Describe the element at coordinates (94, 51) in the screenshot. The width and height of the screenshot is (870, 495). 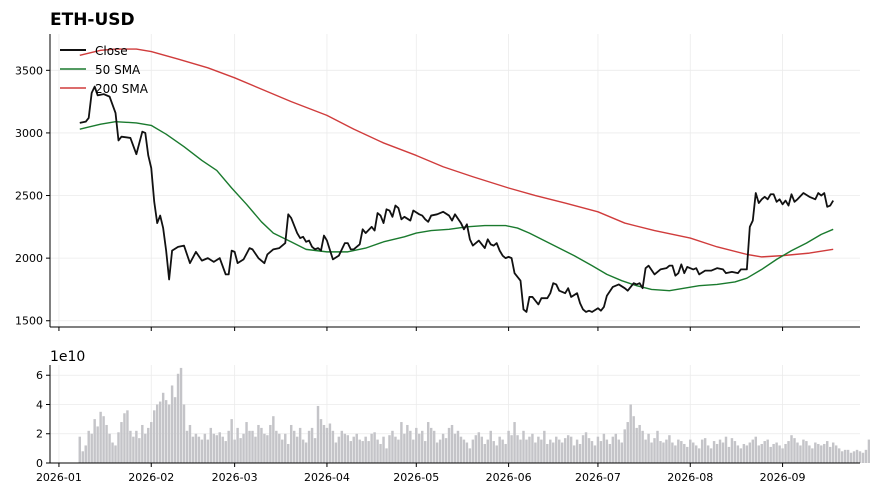
I see `legend-entry-close: Close` at that location.